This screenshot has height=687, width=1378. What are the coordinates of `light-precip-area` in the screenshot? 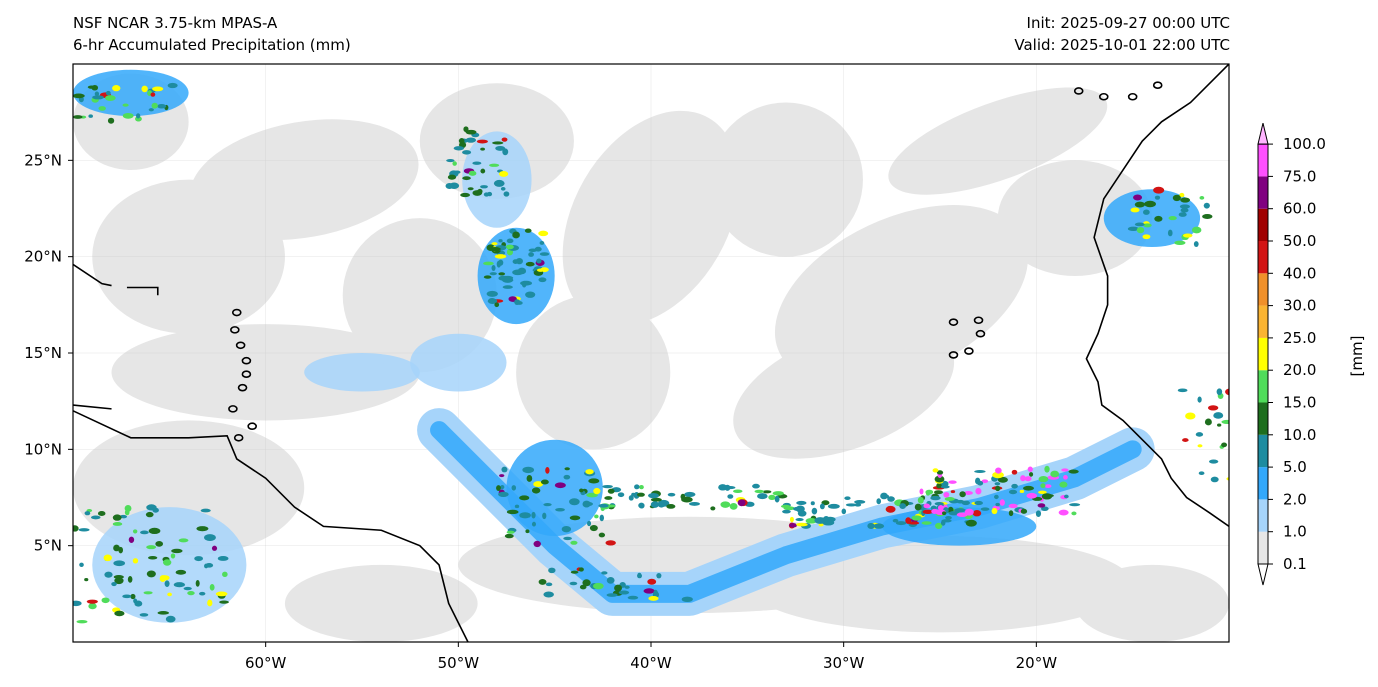 It's located at (1151, 603).